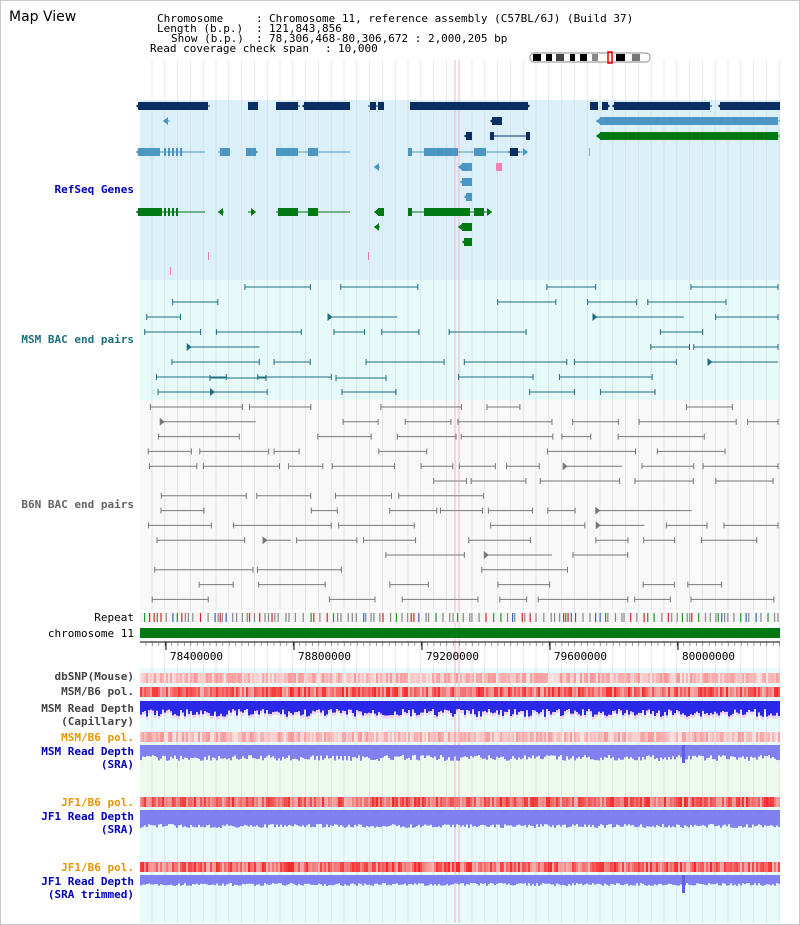  Describe the element at coordinates (97, 802) in the screenshot. I see `track-label-jf1-b6-pol: JF1/B6 pol.` at that location.